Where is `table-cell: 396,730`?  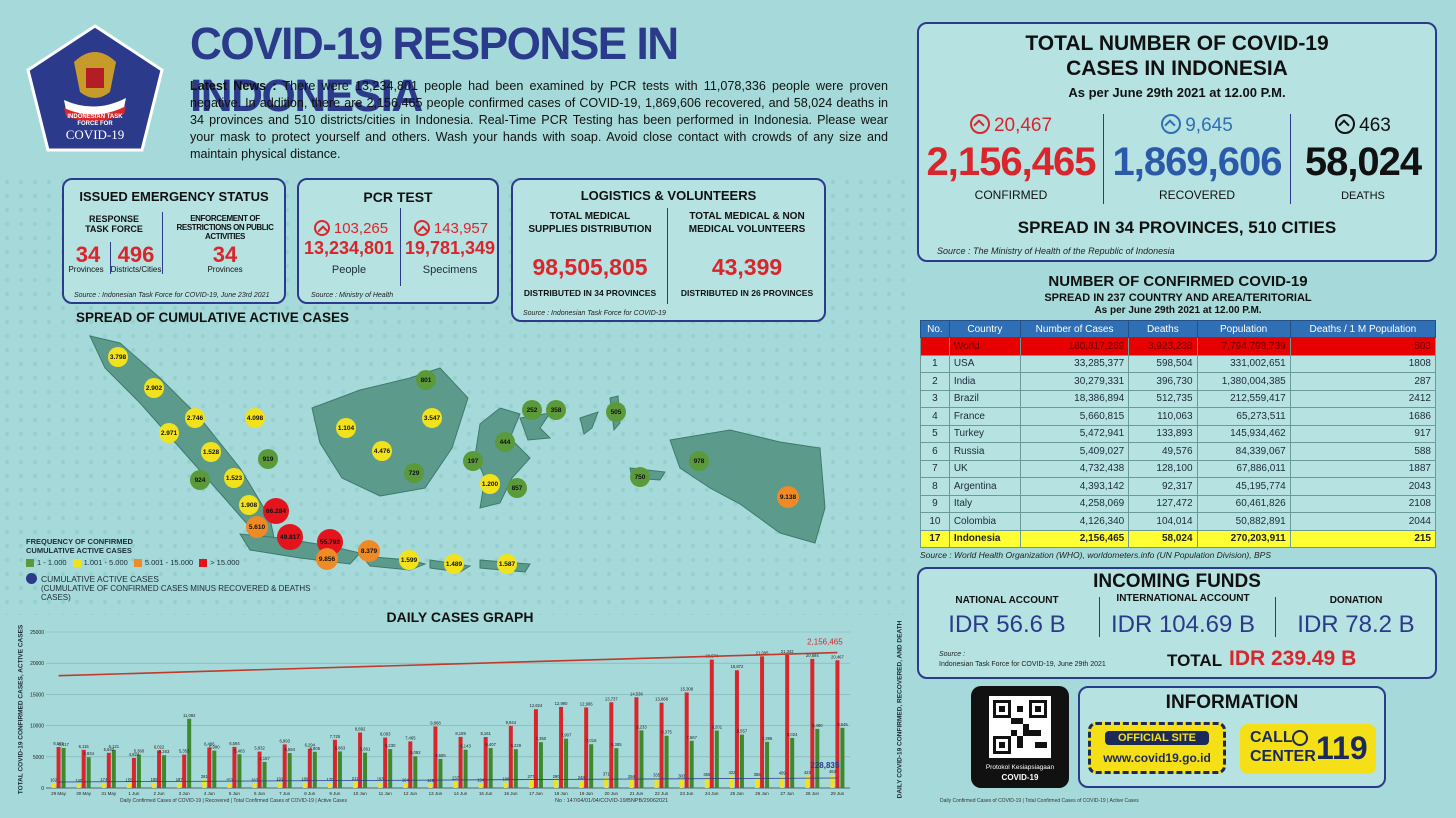
table-cell: 396,730 is located at coordinates (1163, 381).